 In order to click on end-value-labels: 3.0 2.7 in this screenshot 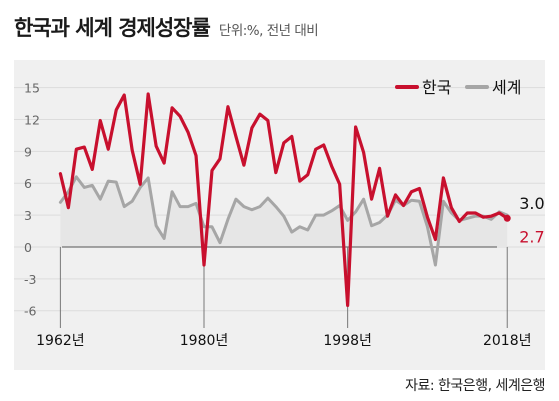, I will do `click(531, 220)`.